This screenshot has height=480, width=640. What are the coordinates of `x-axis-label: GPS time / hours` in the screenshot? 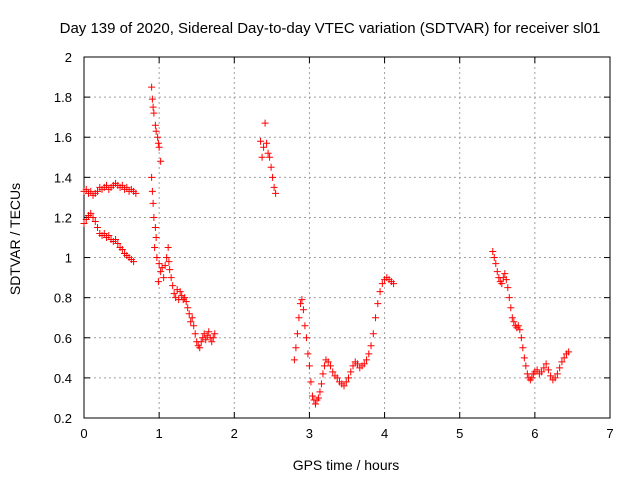 It's located at (346, 465).